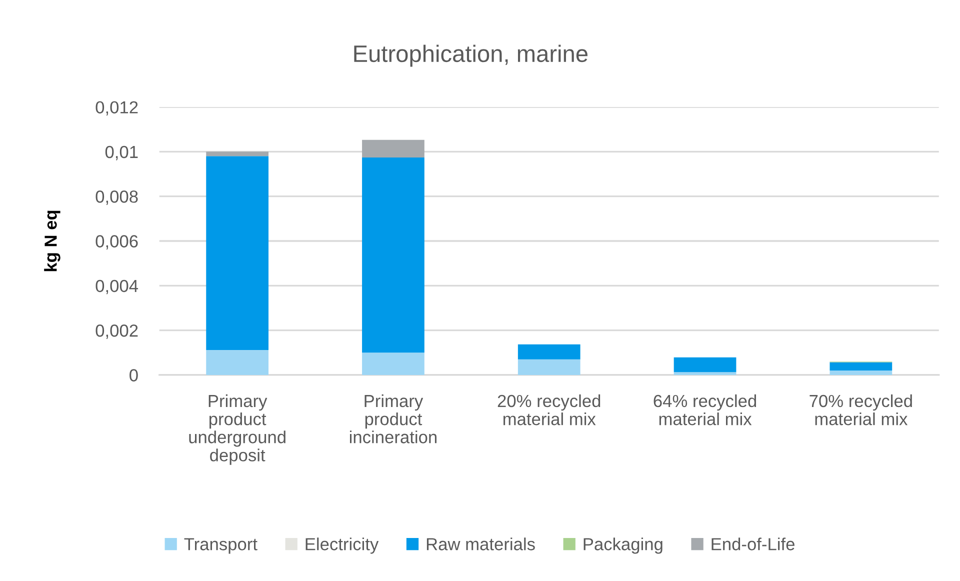  I want to click on y-tick-label: 0,012, so click(117, 108).